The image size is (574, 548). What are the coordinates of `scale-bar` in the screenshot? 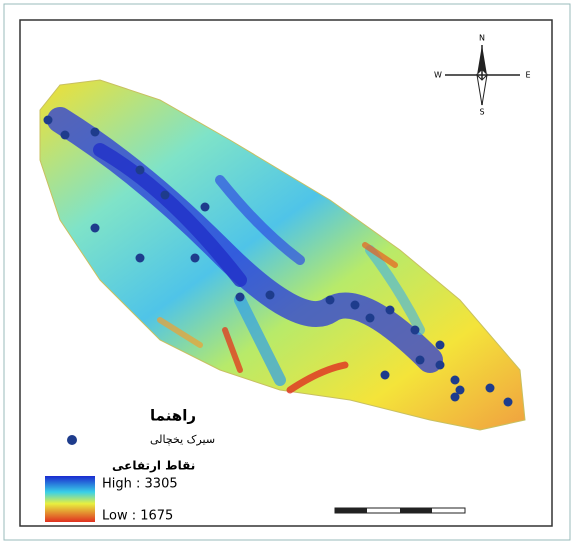 It's located at (400, 510).